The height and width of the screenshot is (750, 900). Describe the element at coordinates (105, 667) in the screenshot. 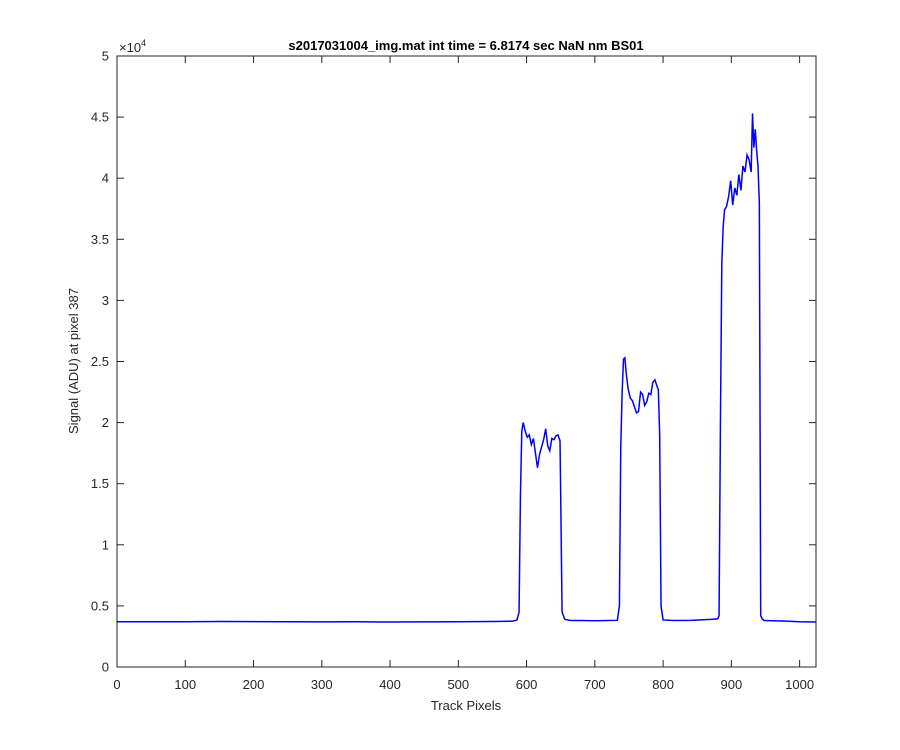

I see `y-tick-label: 0` at that location.